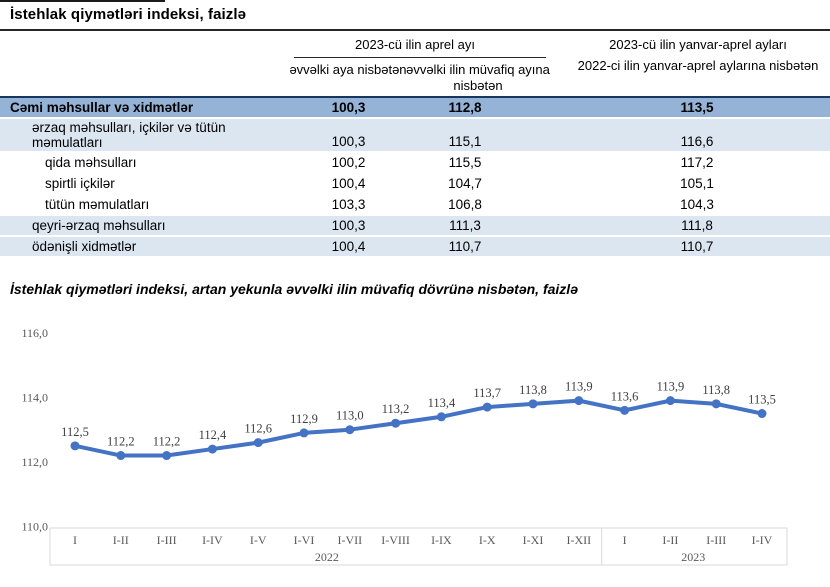  Describe the element at coordinates (91, 162) in the screenshot. I see `row-label-text: qida məhsulları` at that location.